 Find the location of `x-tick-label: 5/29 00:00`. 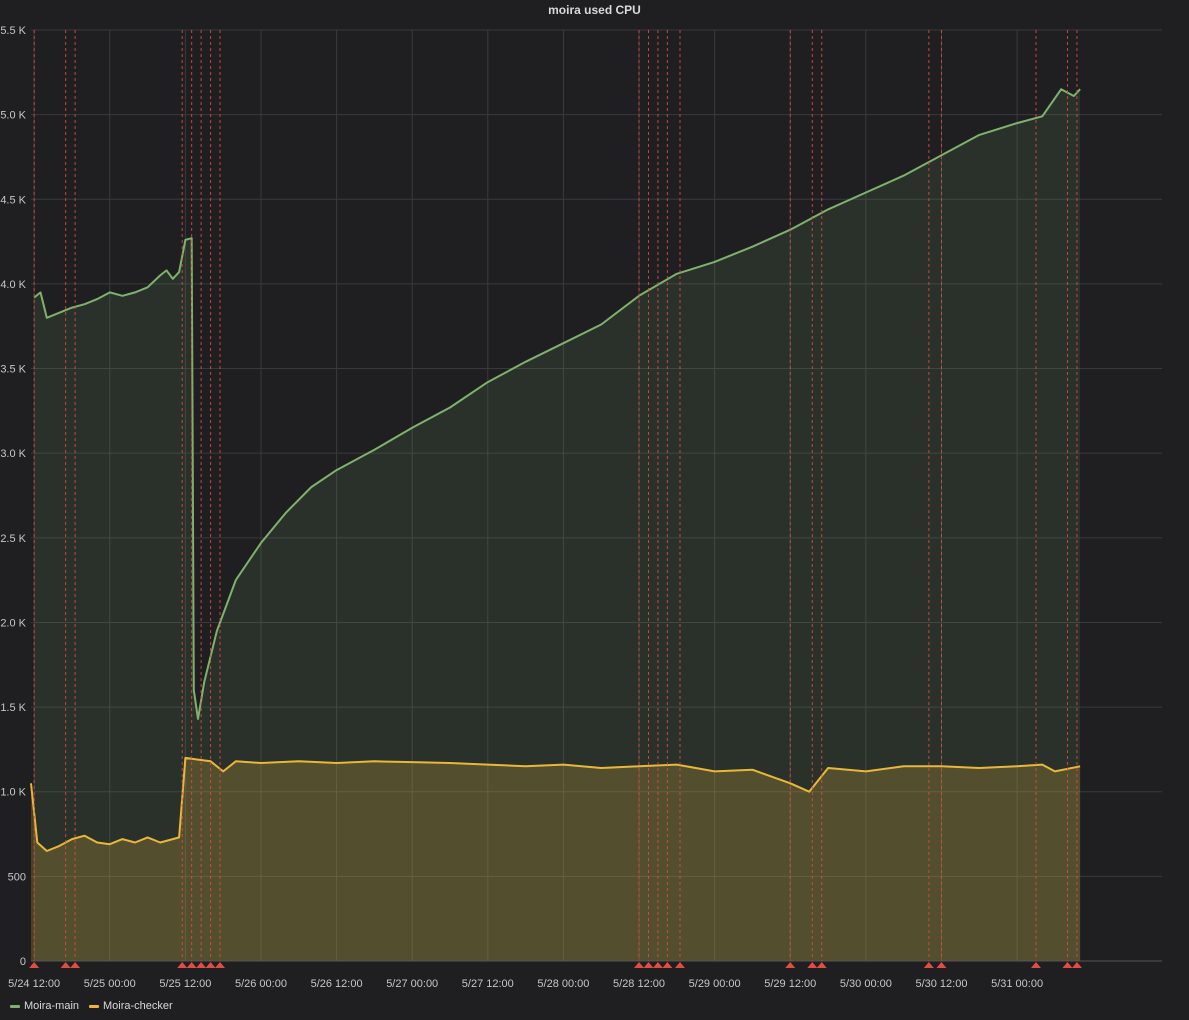

x-tick-label: 5/29 00:00 is located at coordinates (715, 984).